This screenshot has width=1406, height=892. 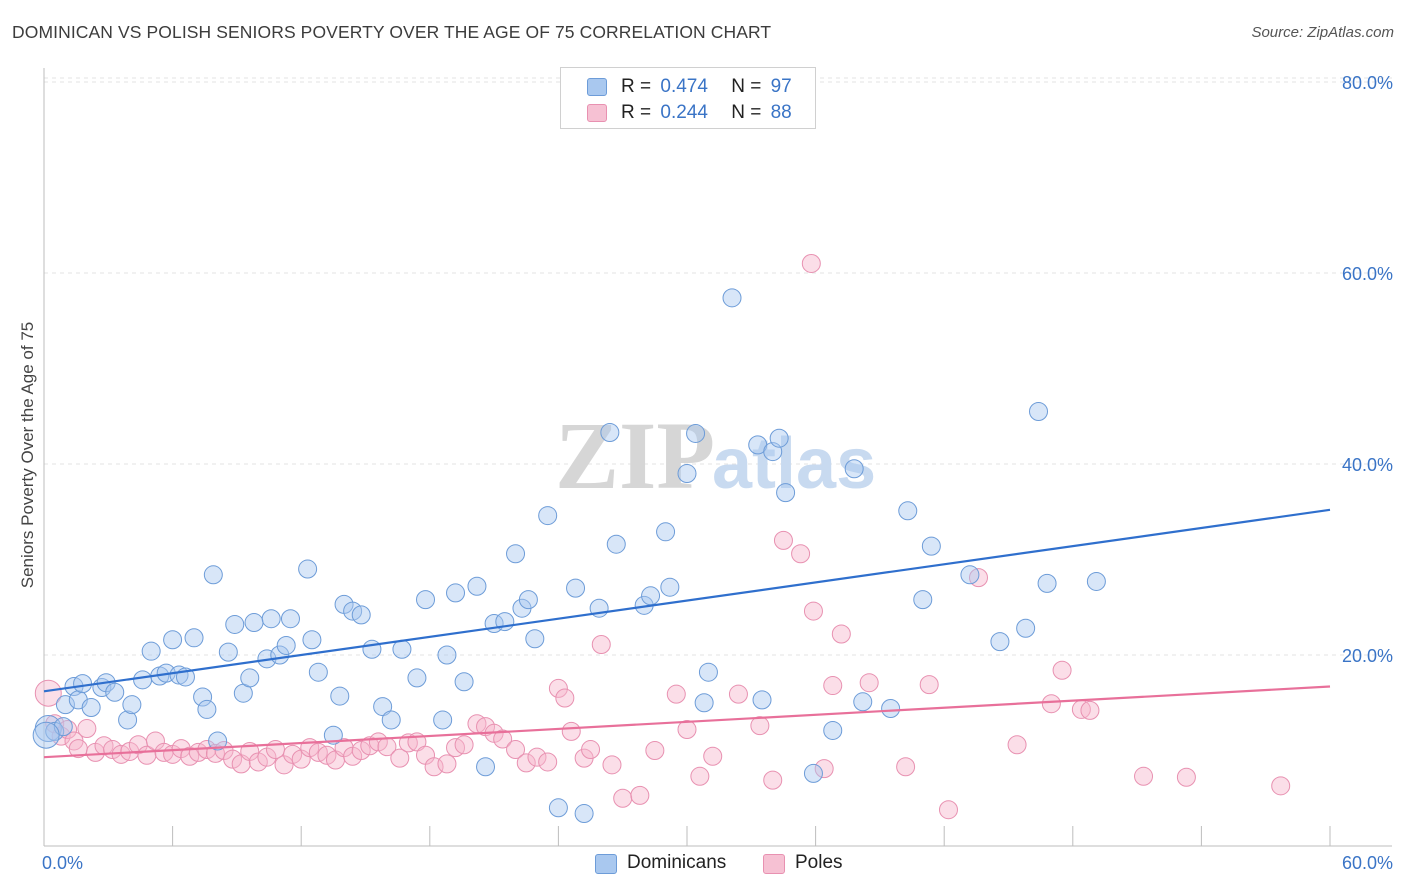 I want to click on bottom-legend-swatch-pink, so click(x=774, y=864).